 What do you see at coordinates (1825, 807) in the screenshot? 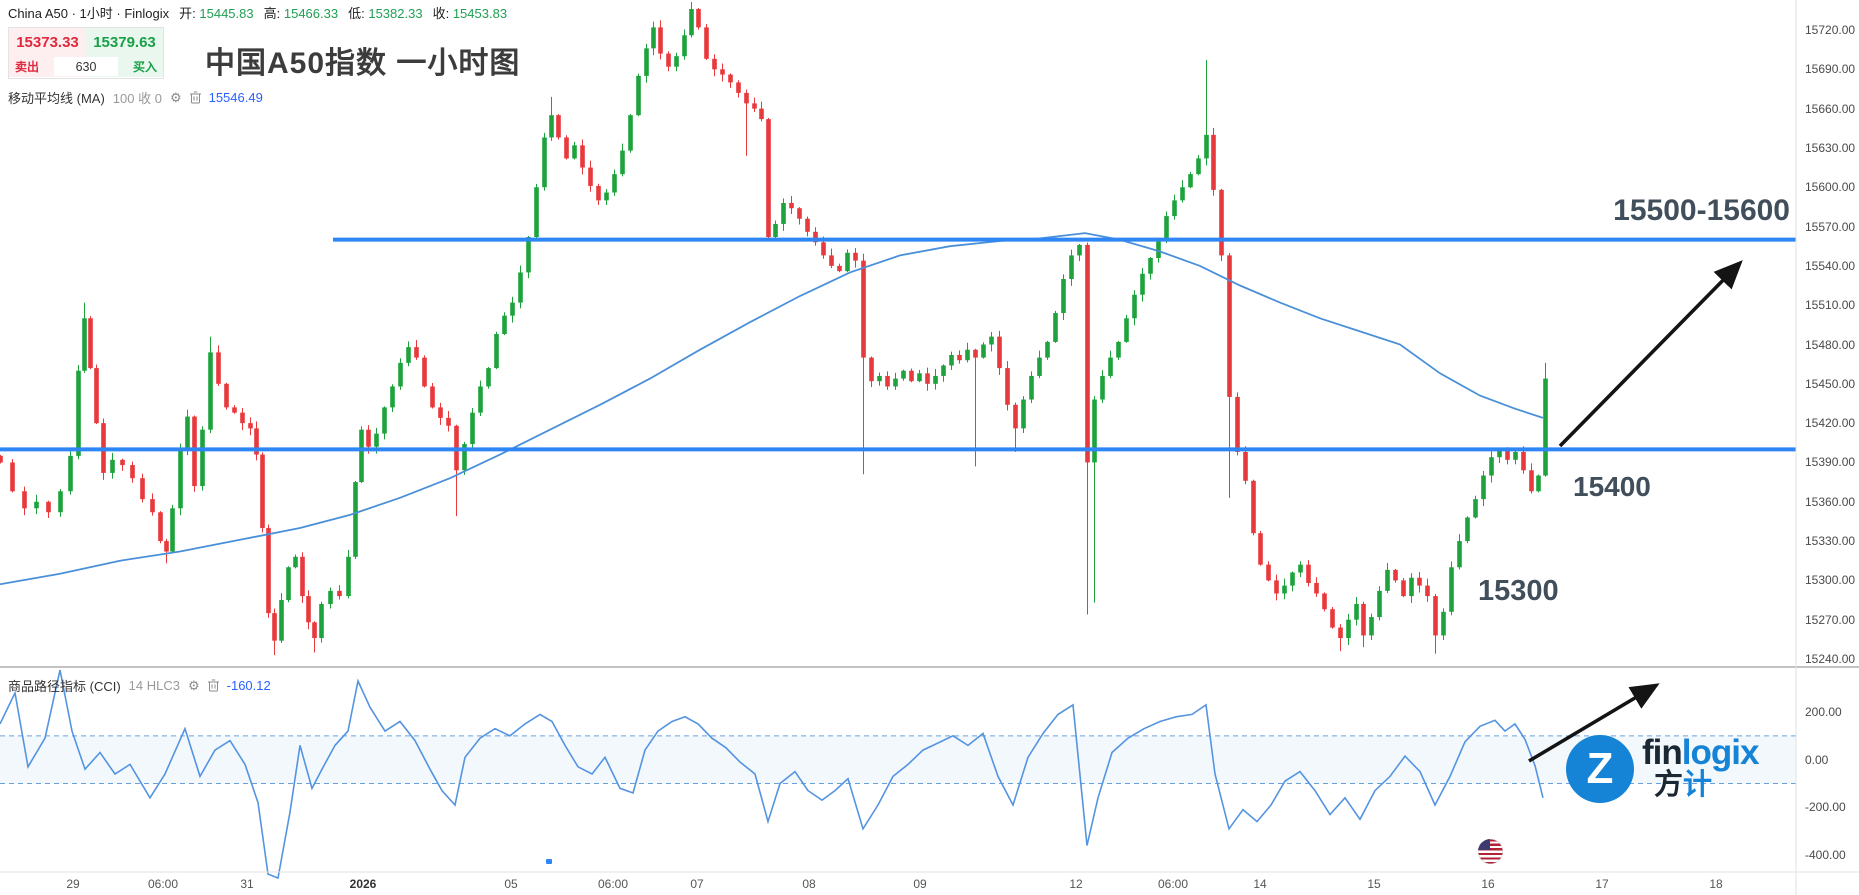
I see `cci-tick: -200.00` at bounding box center [1825, 807].